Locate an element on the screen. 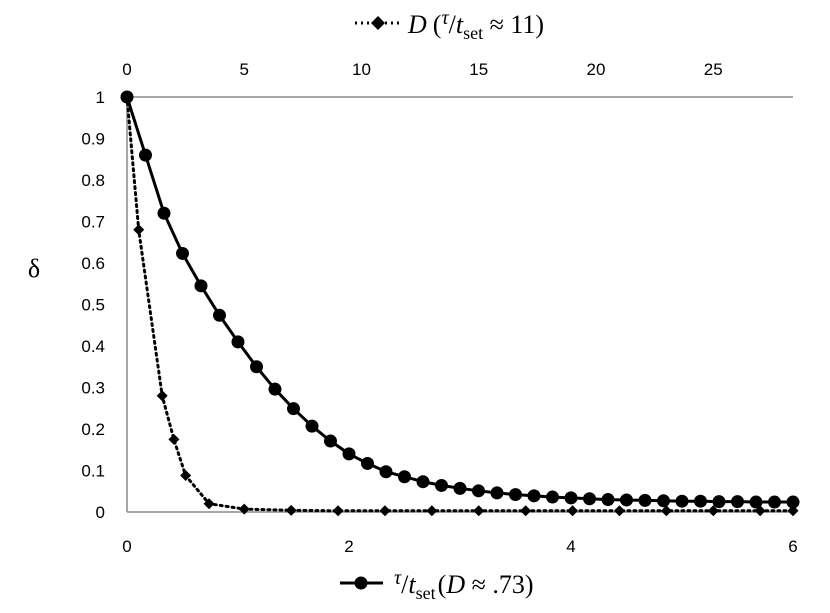  y-tick-label: 0.5 is located at coordinates (93, 305).